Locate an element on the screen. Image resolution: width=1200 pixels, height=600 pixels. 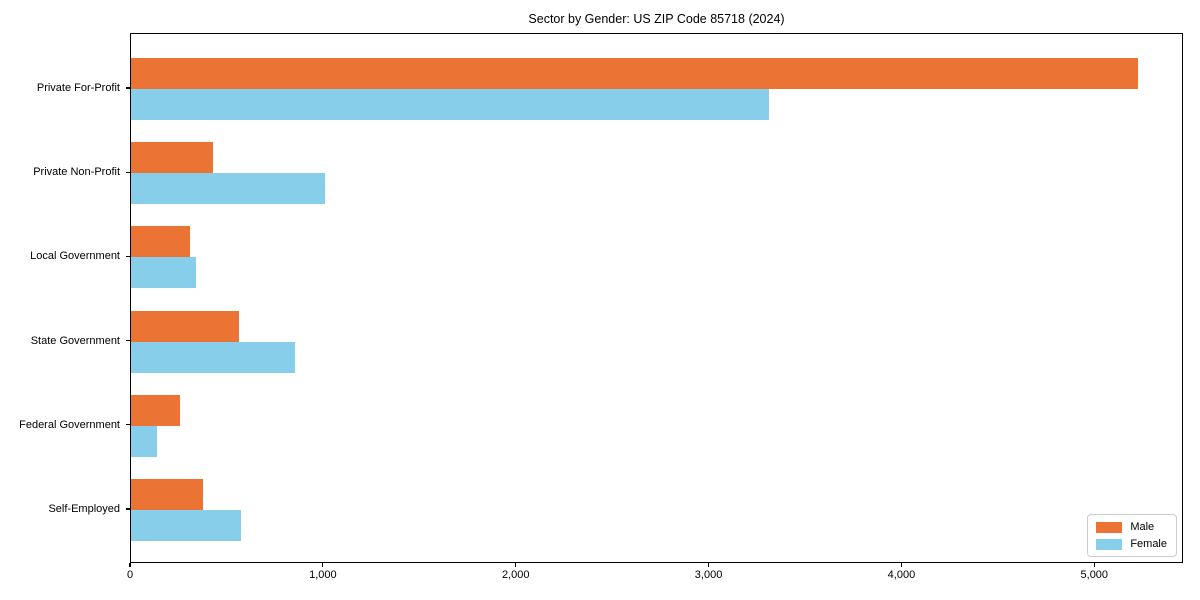
bar-male-local-government is located at coordinates (160, 242).